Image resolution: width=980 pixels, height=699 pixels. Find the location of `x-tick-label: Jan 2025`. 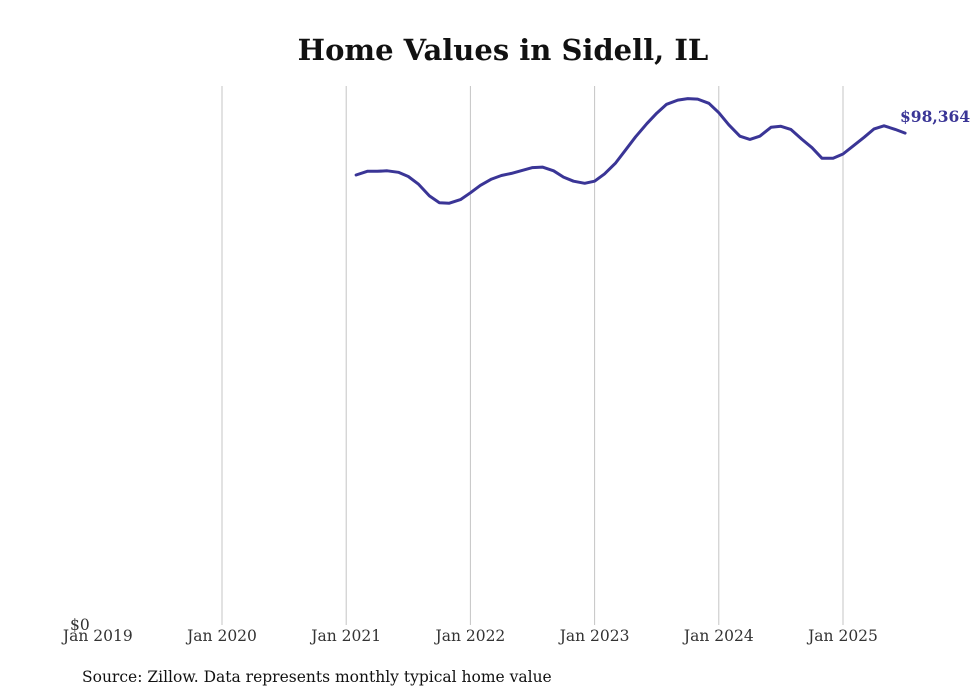

x-tick-label: Jan 2025 is located at coordinates (842, 636).